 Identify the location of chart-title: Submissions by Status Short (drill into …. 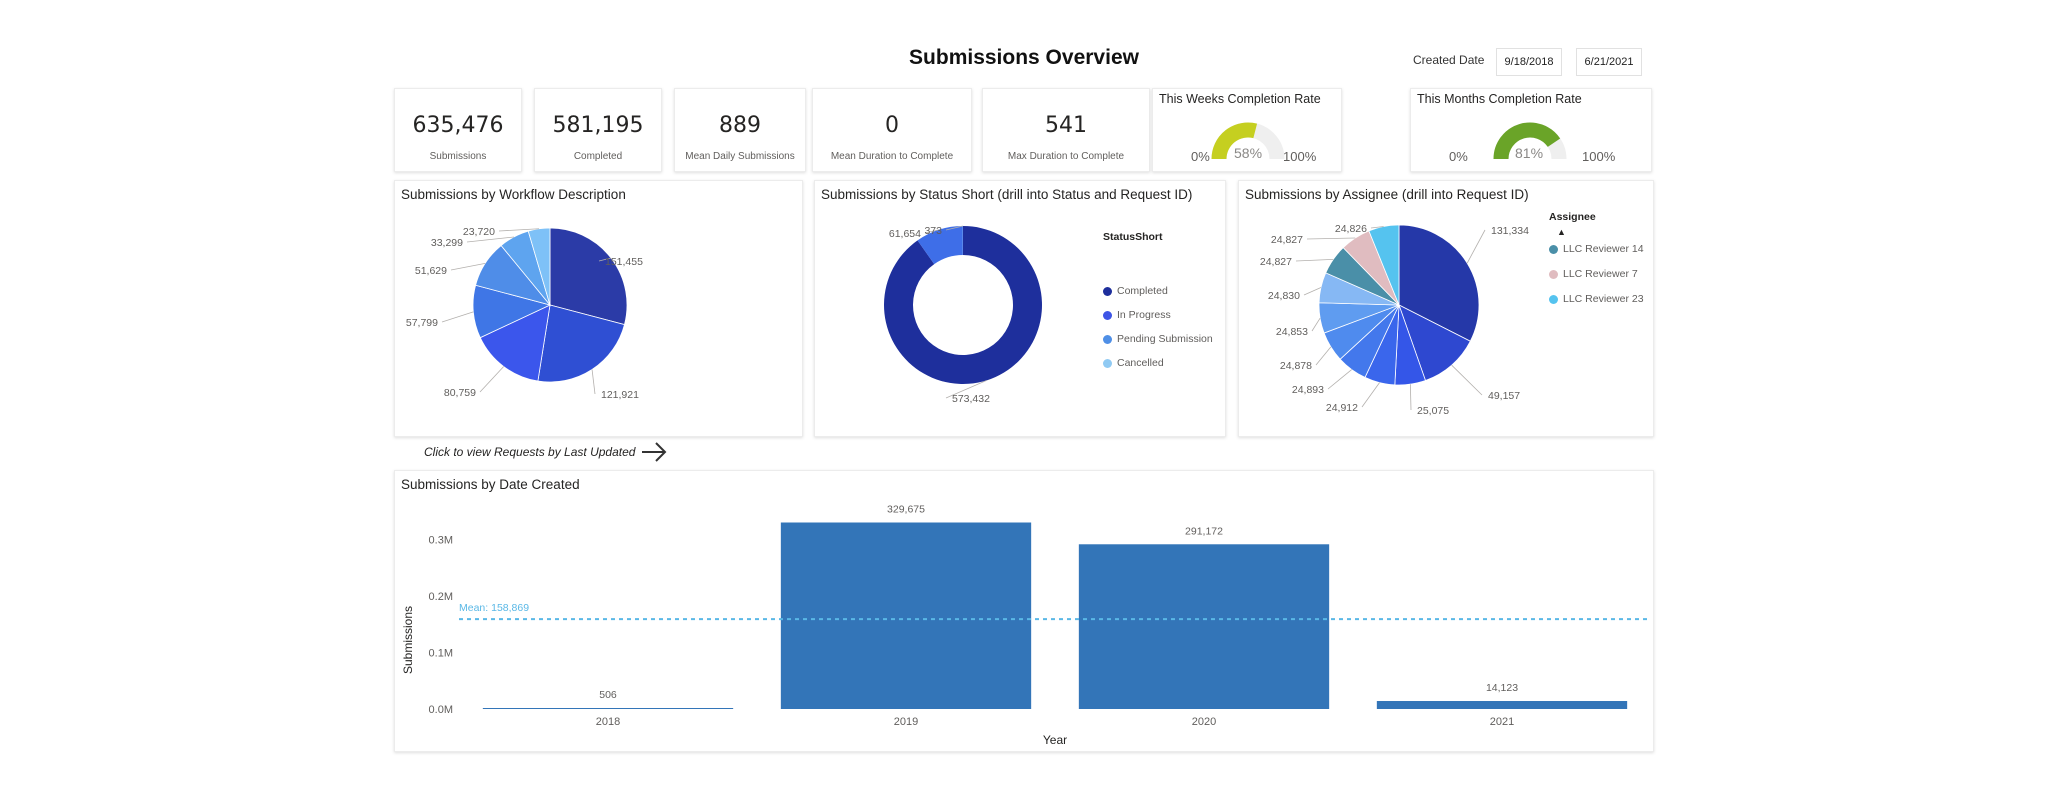
(1007, 194).